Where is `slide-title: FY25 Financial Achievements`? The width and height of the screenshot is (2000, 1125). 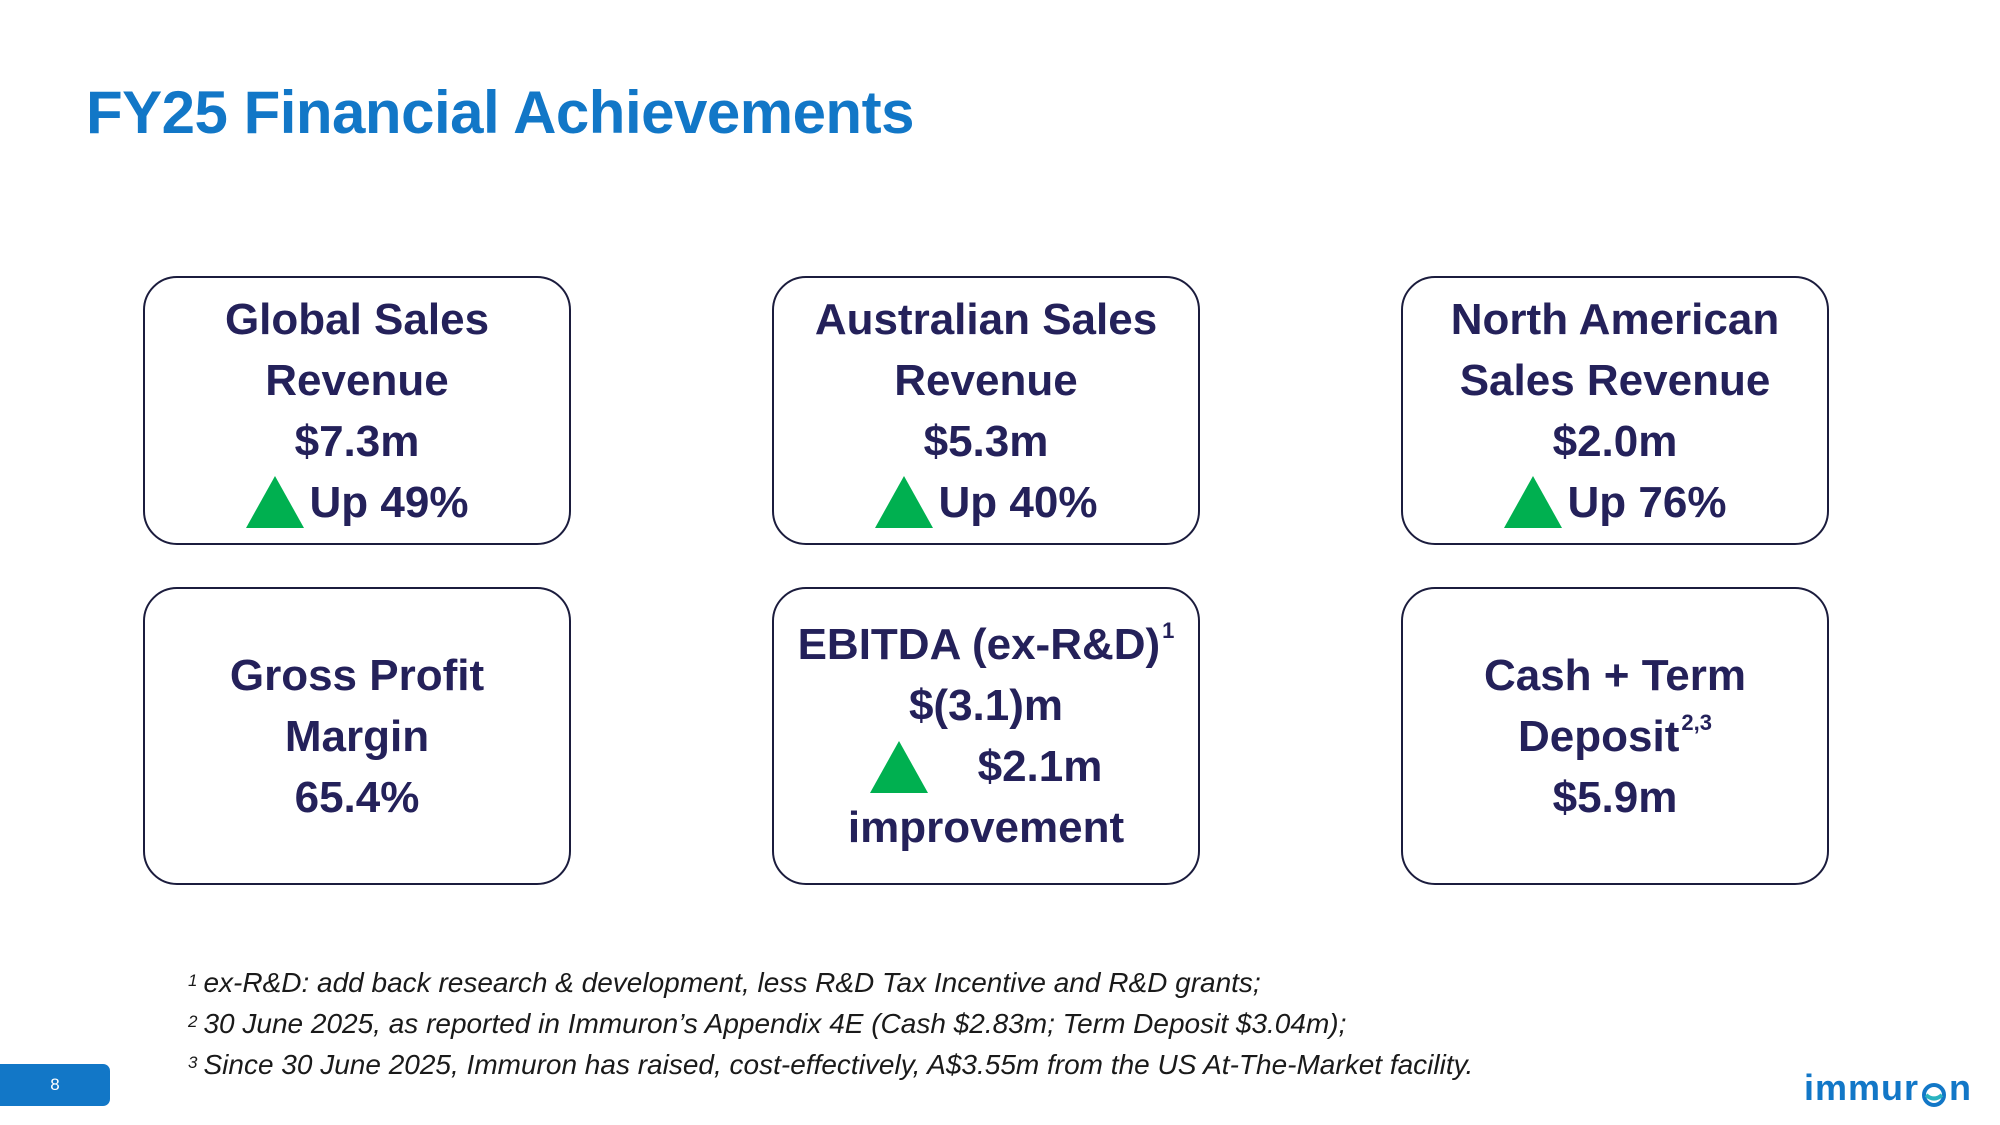 slide-title: FY25 Financial Achievements is located at coordinates (500, 112).